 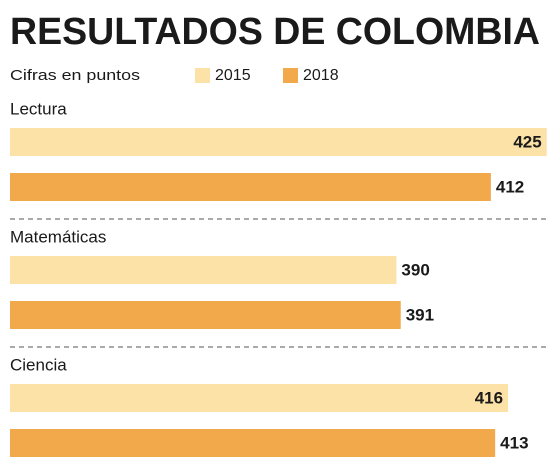 I want to click on value-label: 391, so click(x=420, y=314).